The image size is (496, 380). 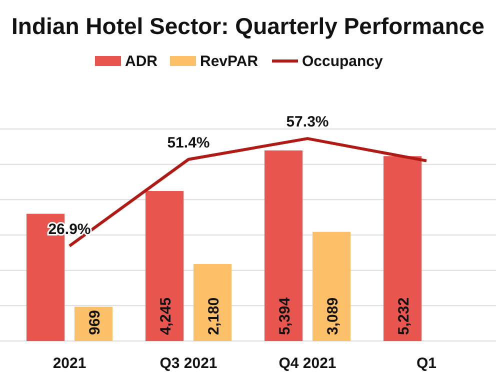 What do you see at coordinates (188, 143) in the screenshot?
I see `data-label: 51.4%` at bounding box center [188, 143].